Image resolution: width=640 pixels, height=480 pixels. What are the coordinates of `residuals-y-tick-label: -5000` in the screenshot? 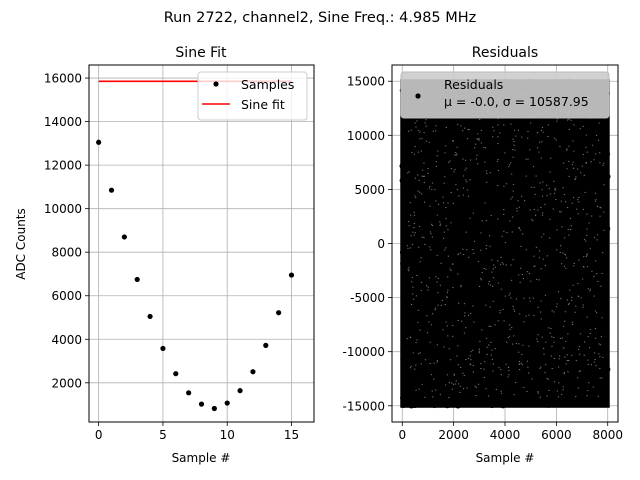 It's located at (367, 298).